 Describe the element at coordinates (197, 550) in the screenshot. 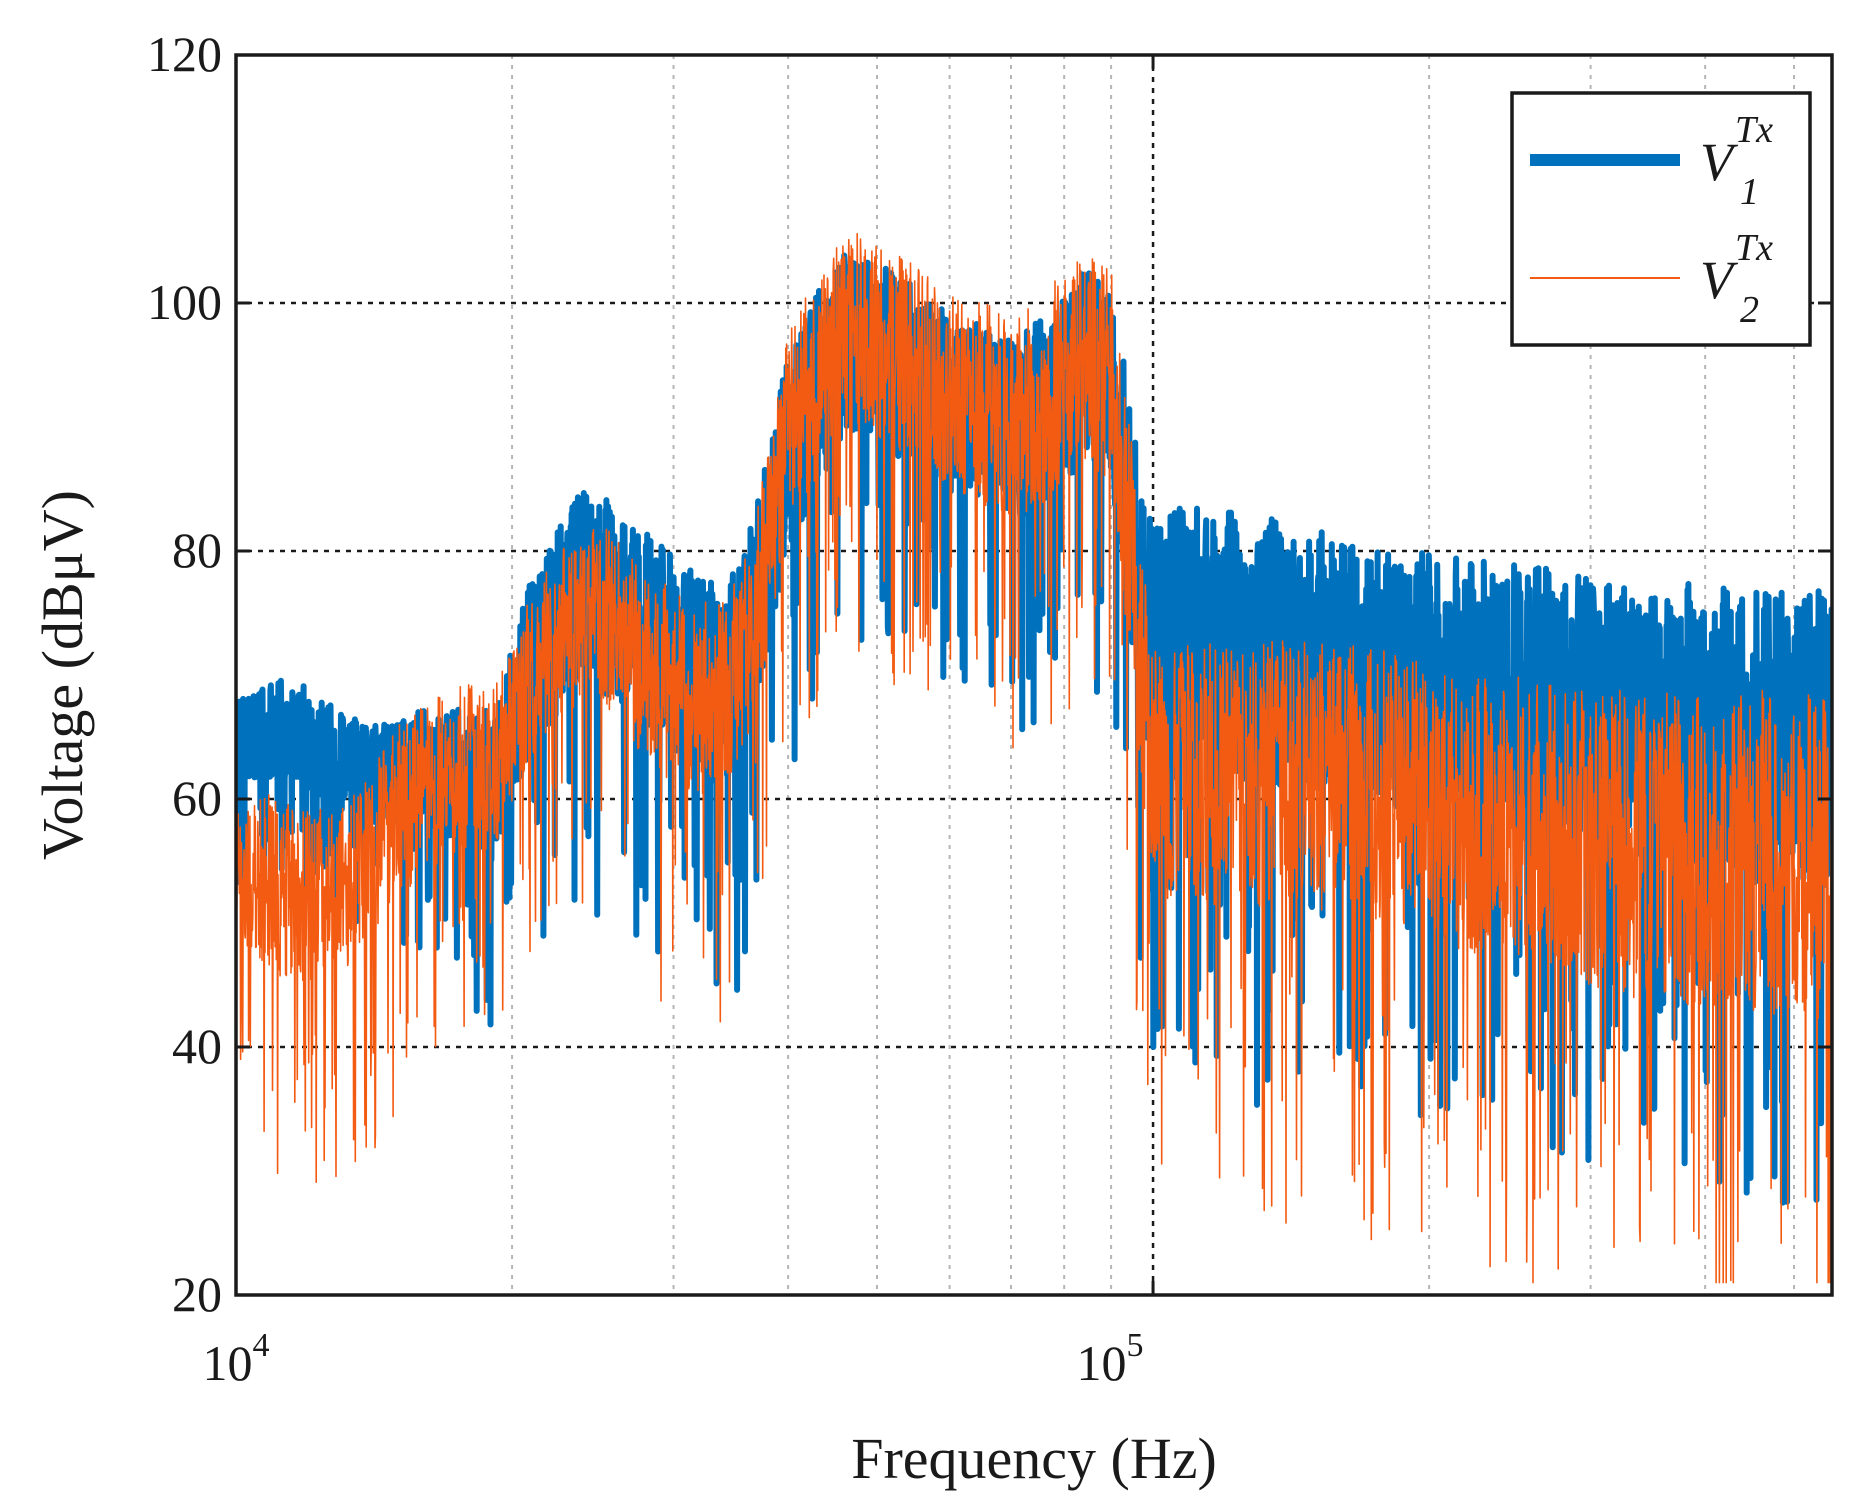

I see `y-tick-label: 80` at that location.